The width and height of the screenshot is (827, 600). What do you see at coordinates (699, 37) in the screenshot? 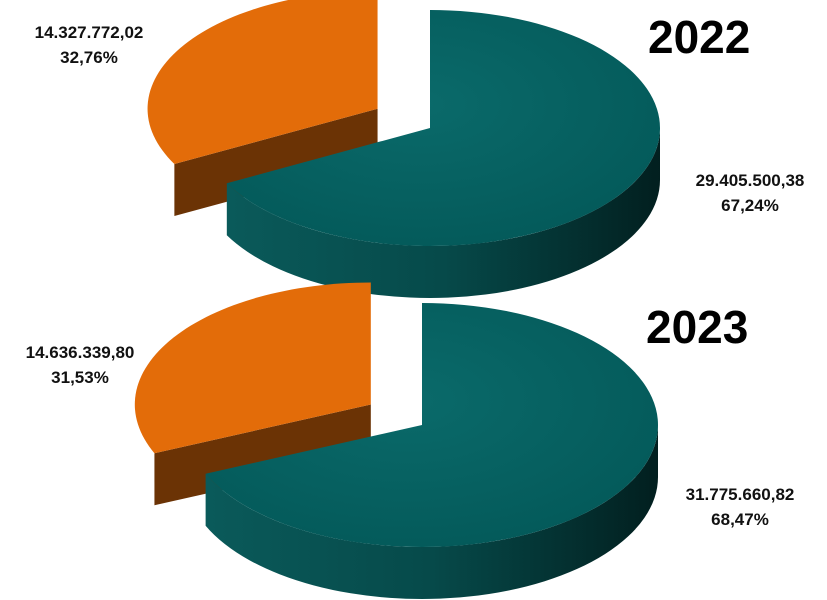
I see `chart-title-2022: 2022` at bounding box center [699, 37].